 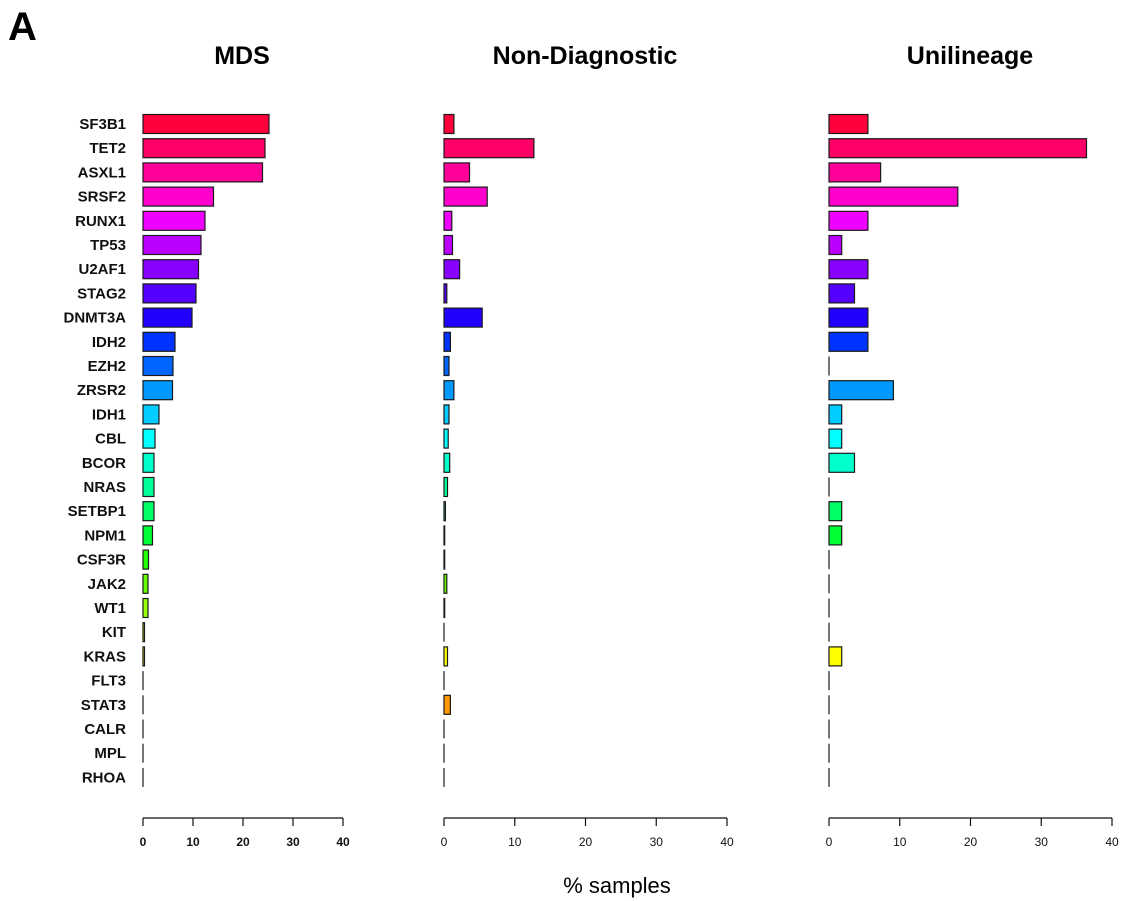 What do you see at coordinates (144, 632) in the screenshot?
I see `bar-kit` at bounding box center [144, 632].